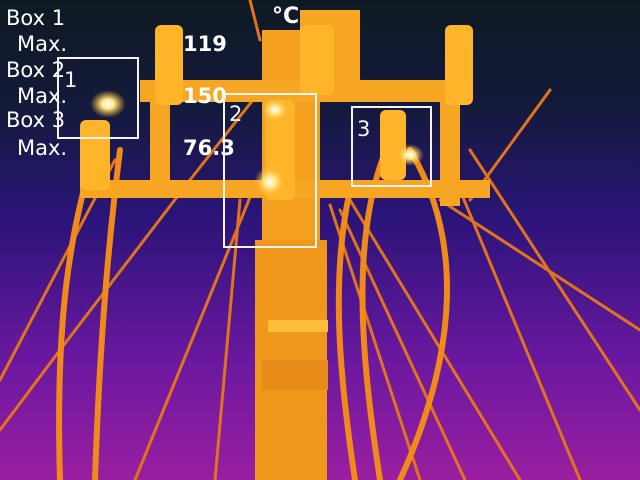  I want to click on box2-max-label: Max., so click(42, 96).